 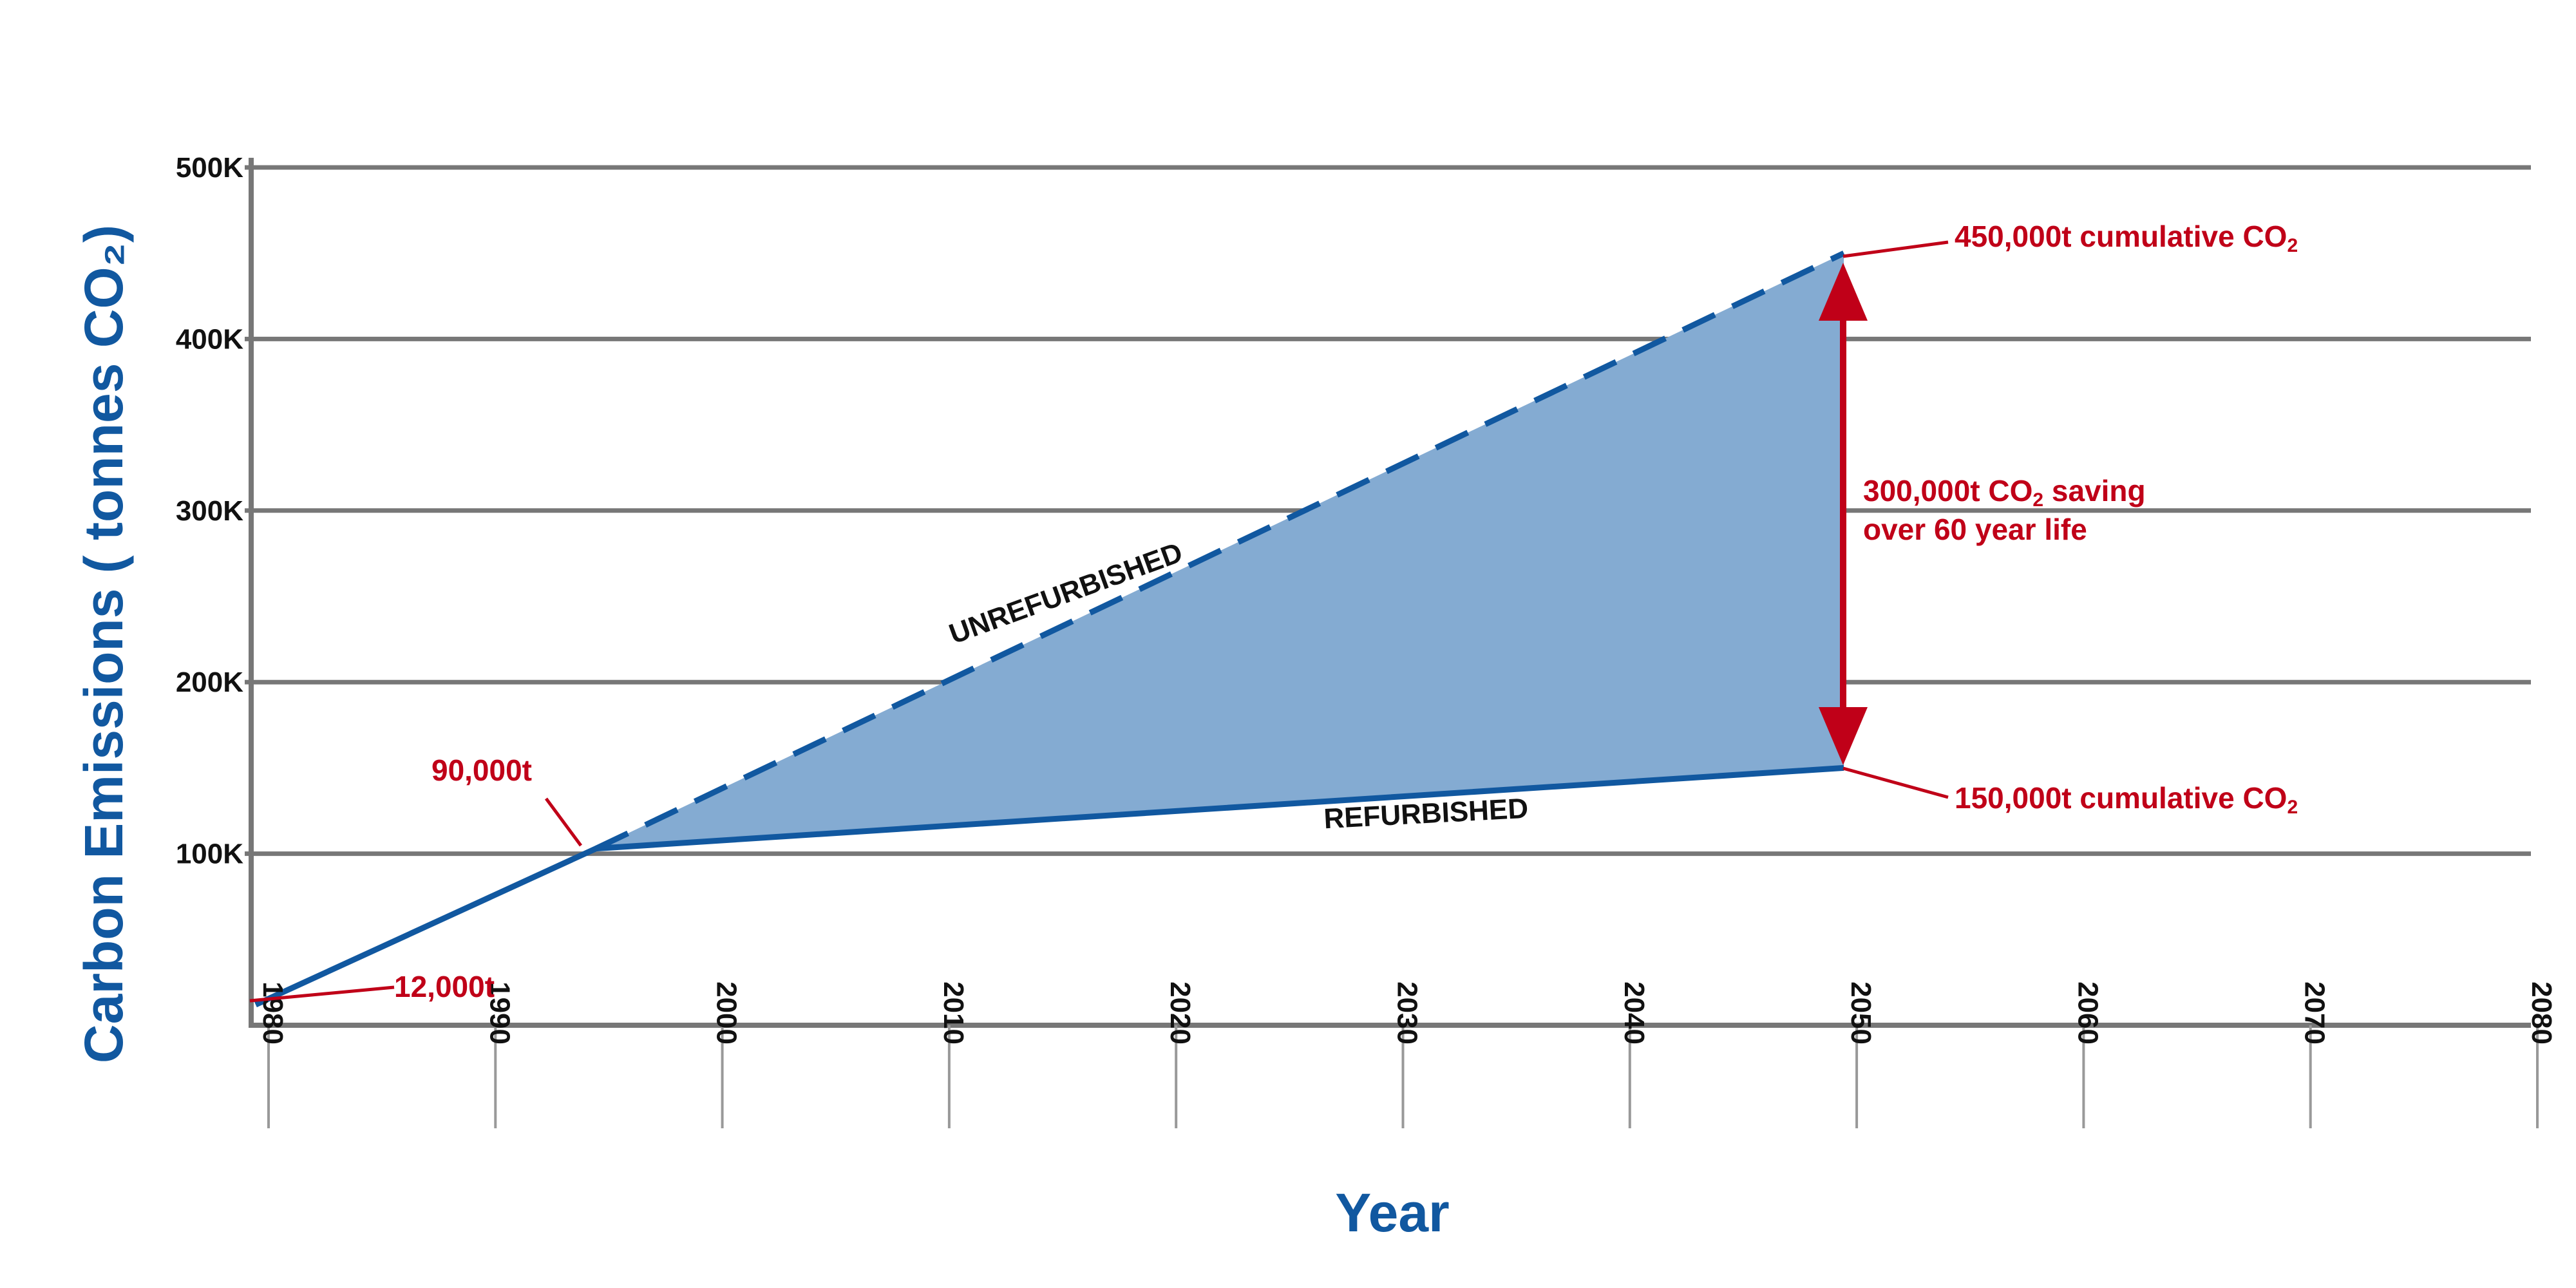 I want to click on top-leader-line, so click(x=1896, y=249).